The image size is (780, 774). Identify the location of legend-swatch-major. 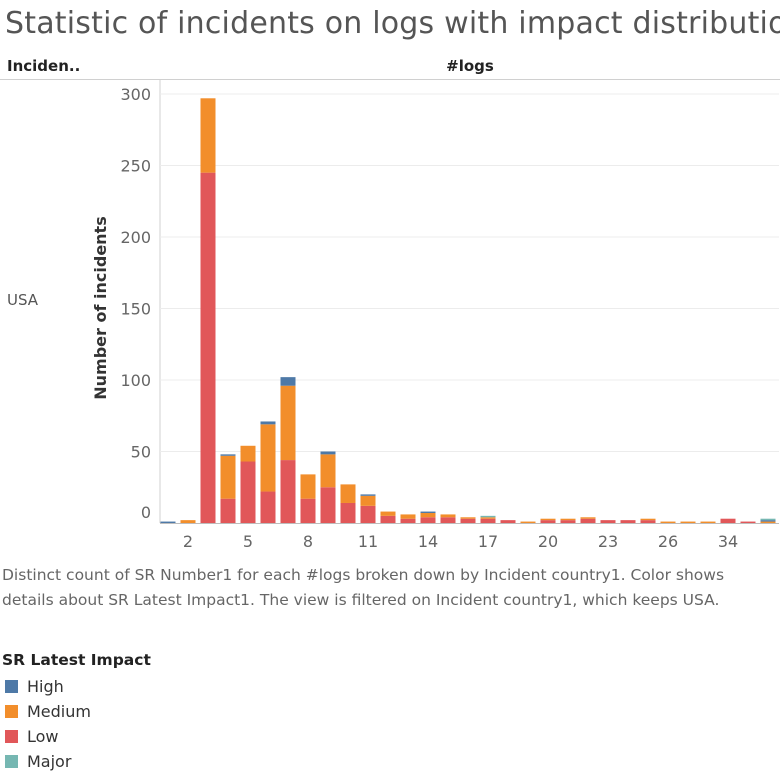
(11, 761).